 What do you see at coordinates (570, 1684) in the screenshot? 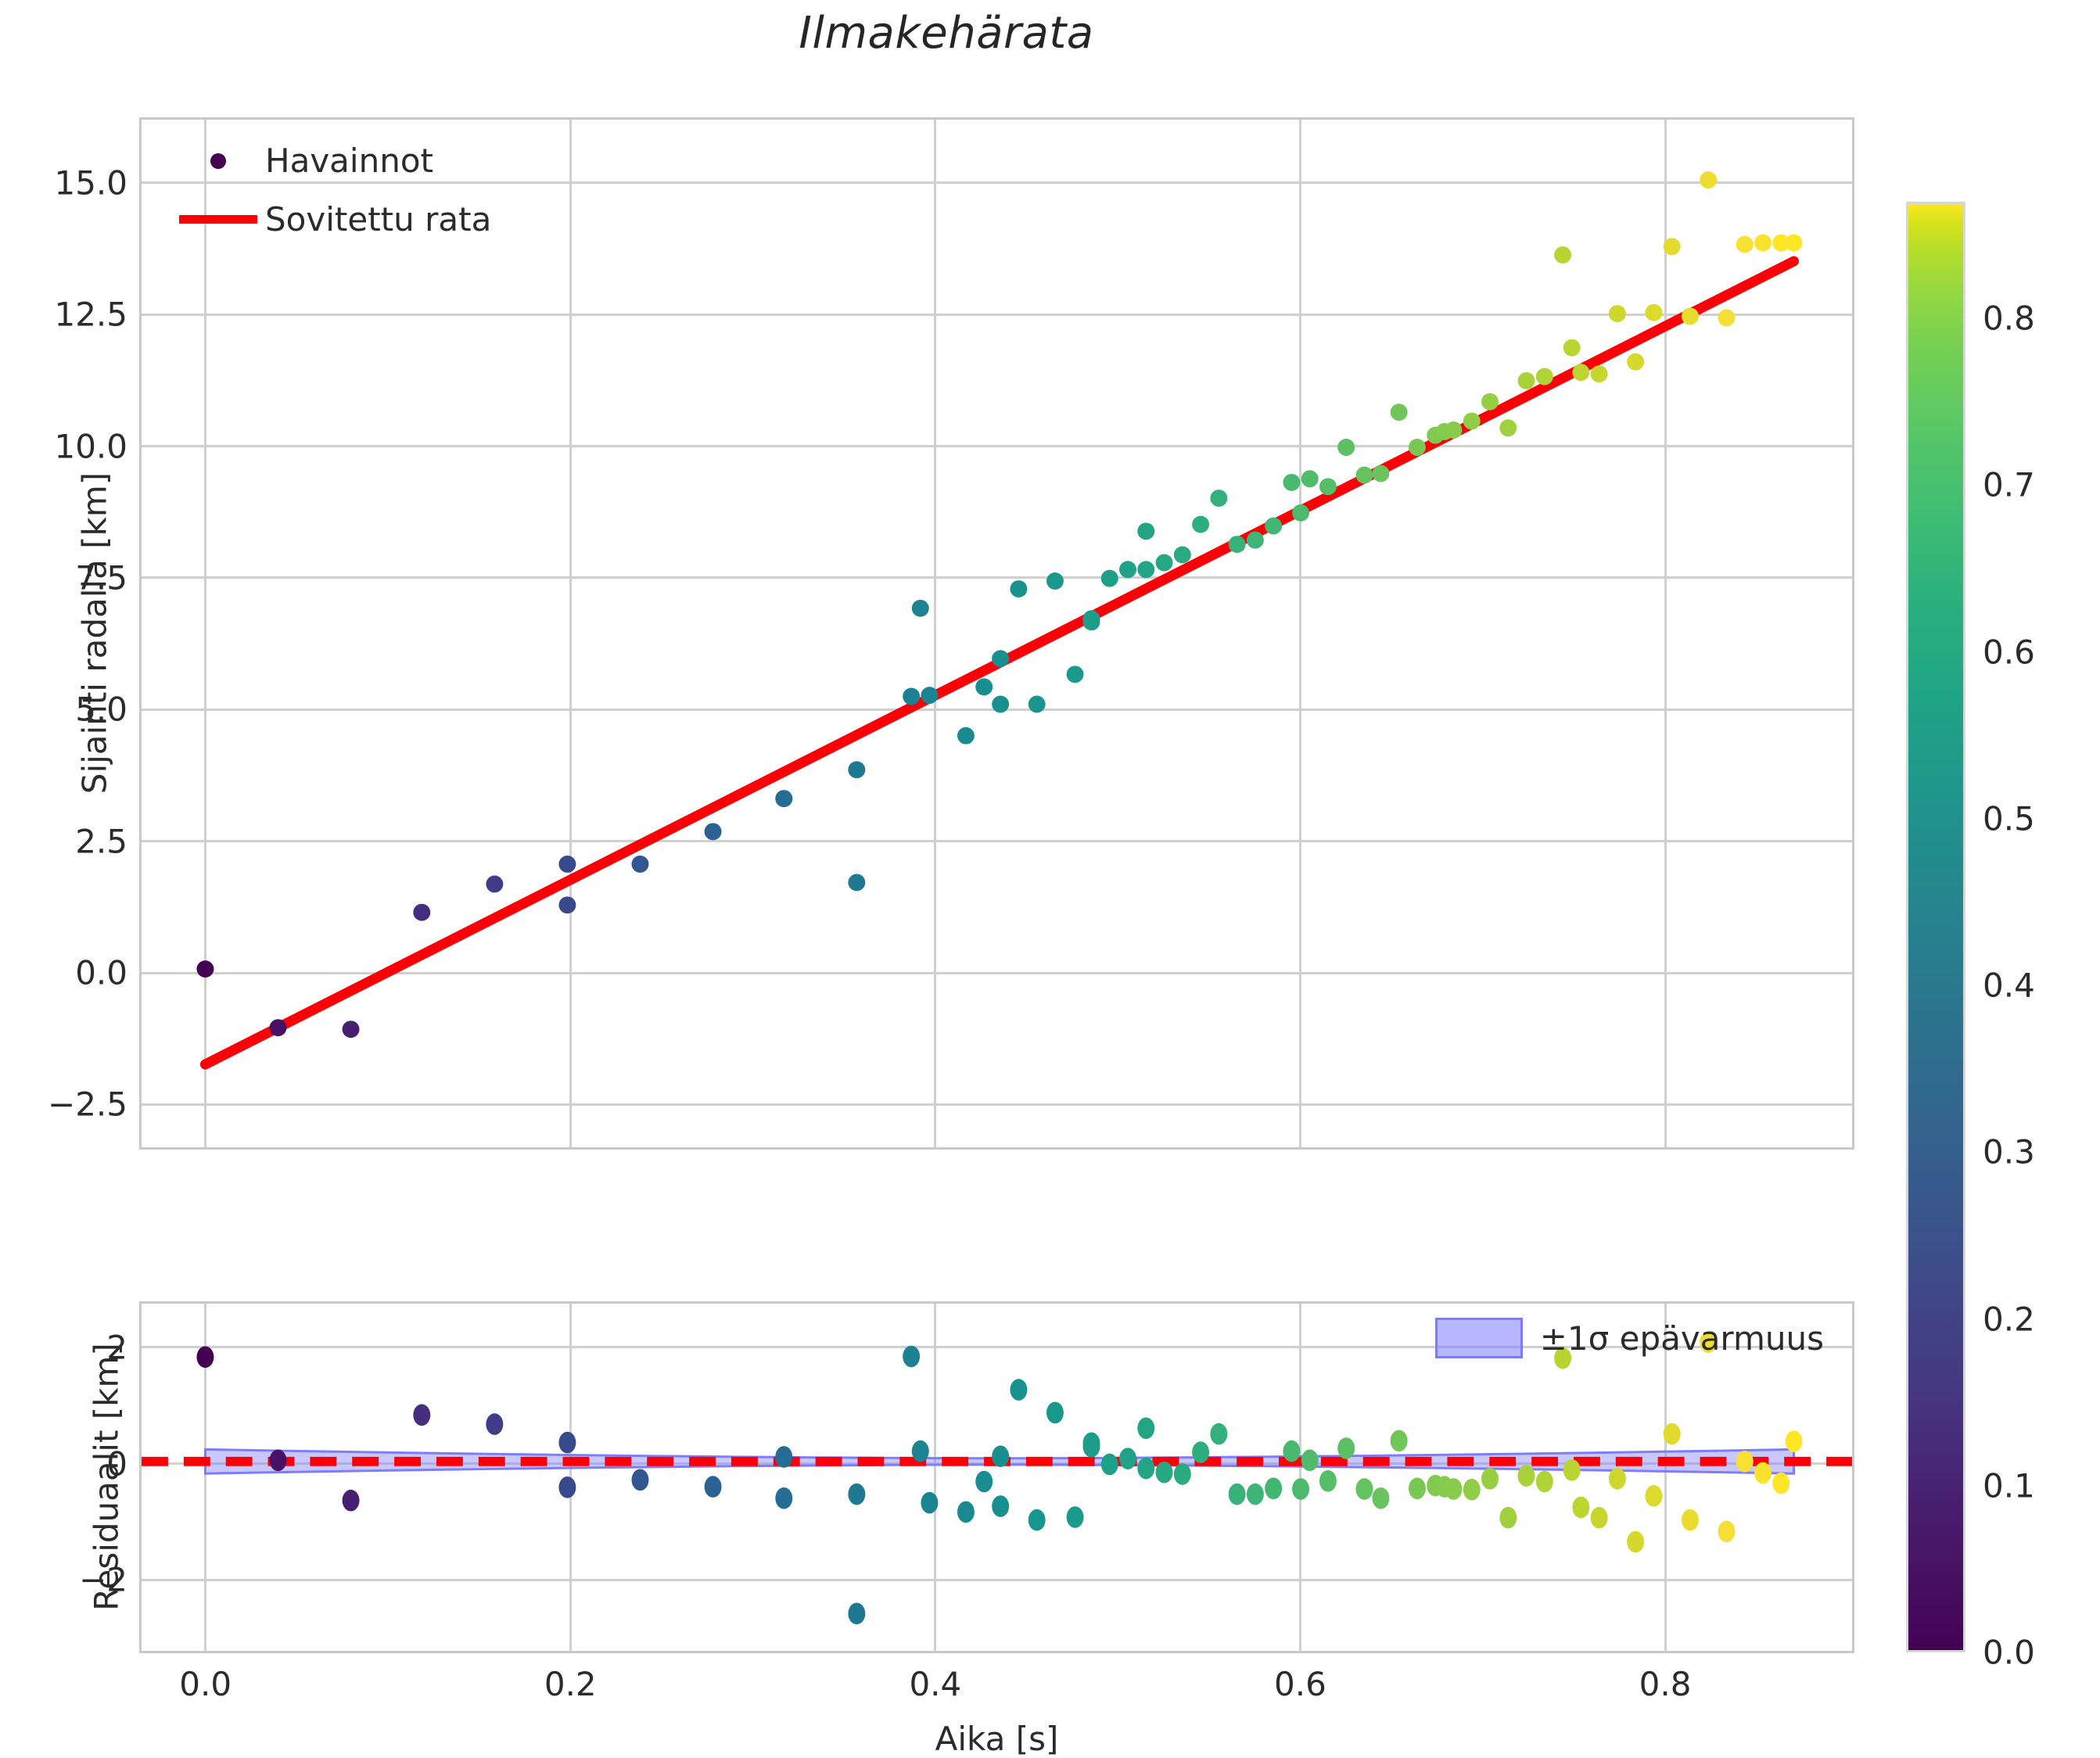
I see `residual-x-tick: 0.2` at bounding box center [570, 1684].